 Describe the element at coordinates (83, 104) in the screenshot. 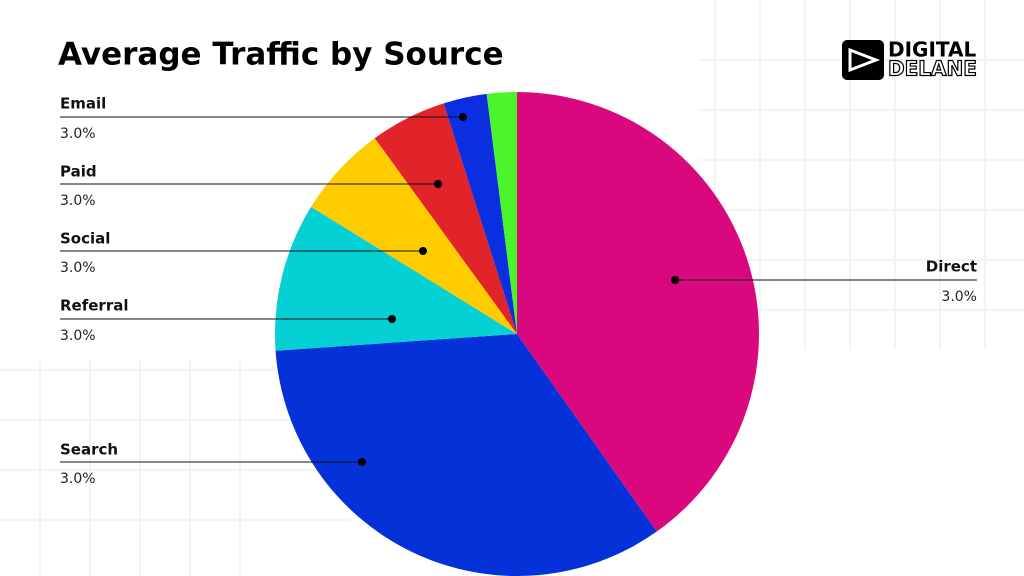

I see `slice-label: Email` at that location.